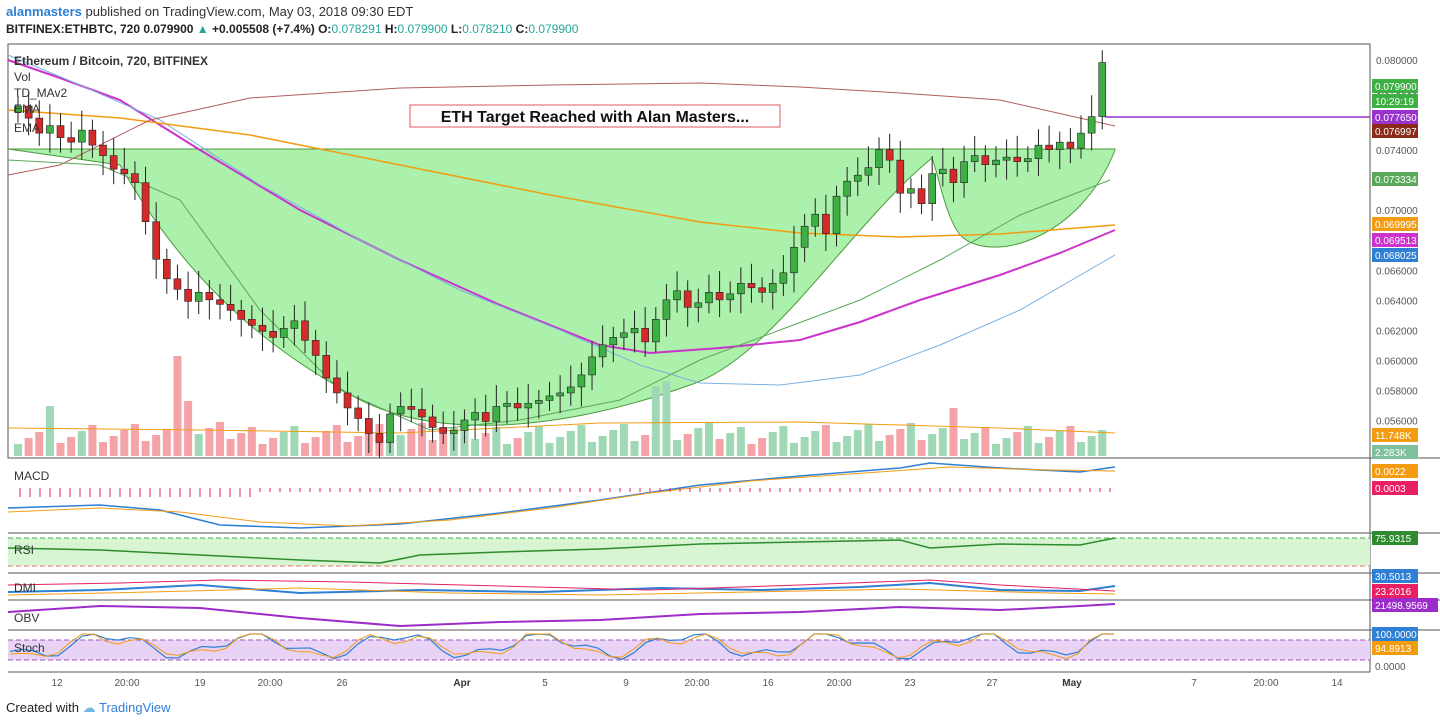 The height and width of the screenshot is (726, 1440). Describe the element at coordinates (73, 29) in the screenshot. I see `symbol: BITFINEX:ETHBTC, 720` at that location.